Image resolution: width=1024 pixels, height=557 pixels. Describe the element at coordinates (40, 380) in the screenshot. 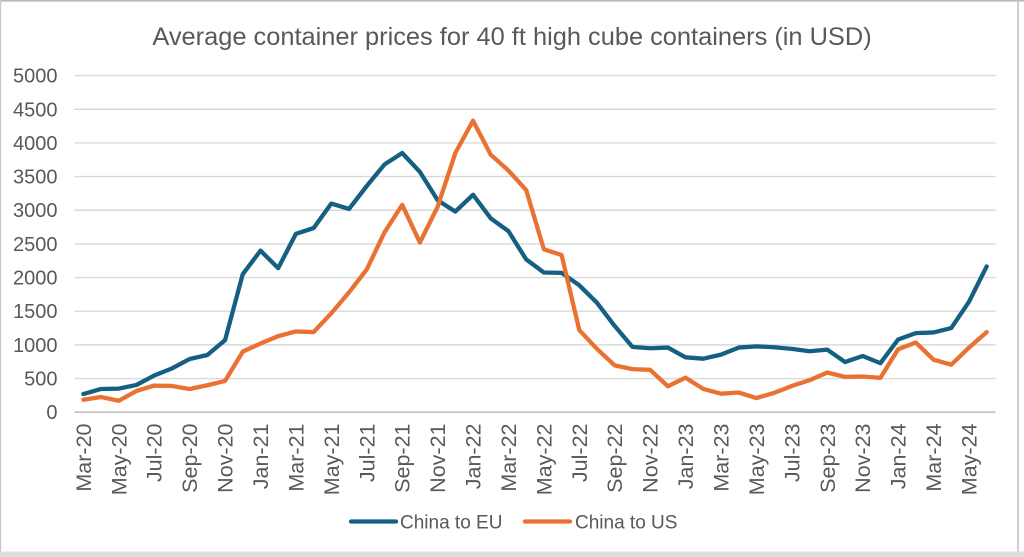

I see `svg-text: 500` at that location.